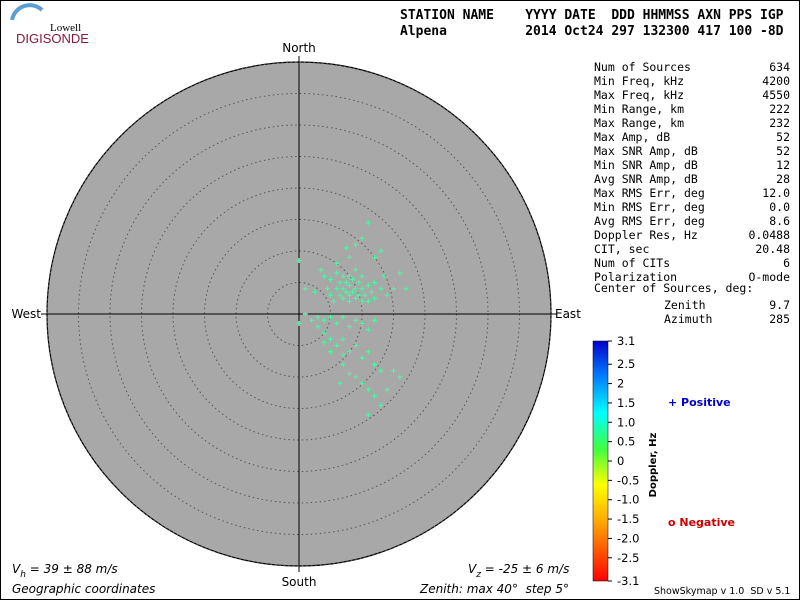  What do you see at coordinates (621, 249) in the screenshot?
I see `stat-label: CIT, sec` at bounding box center [621, 249].